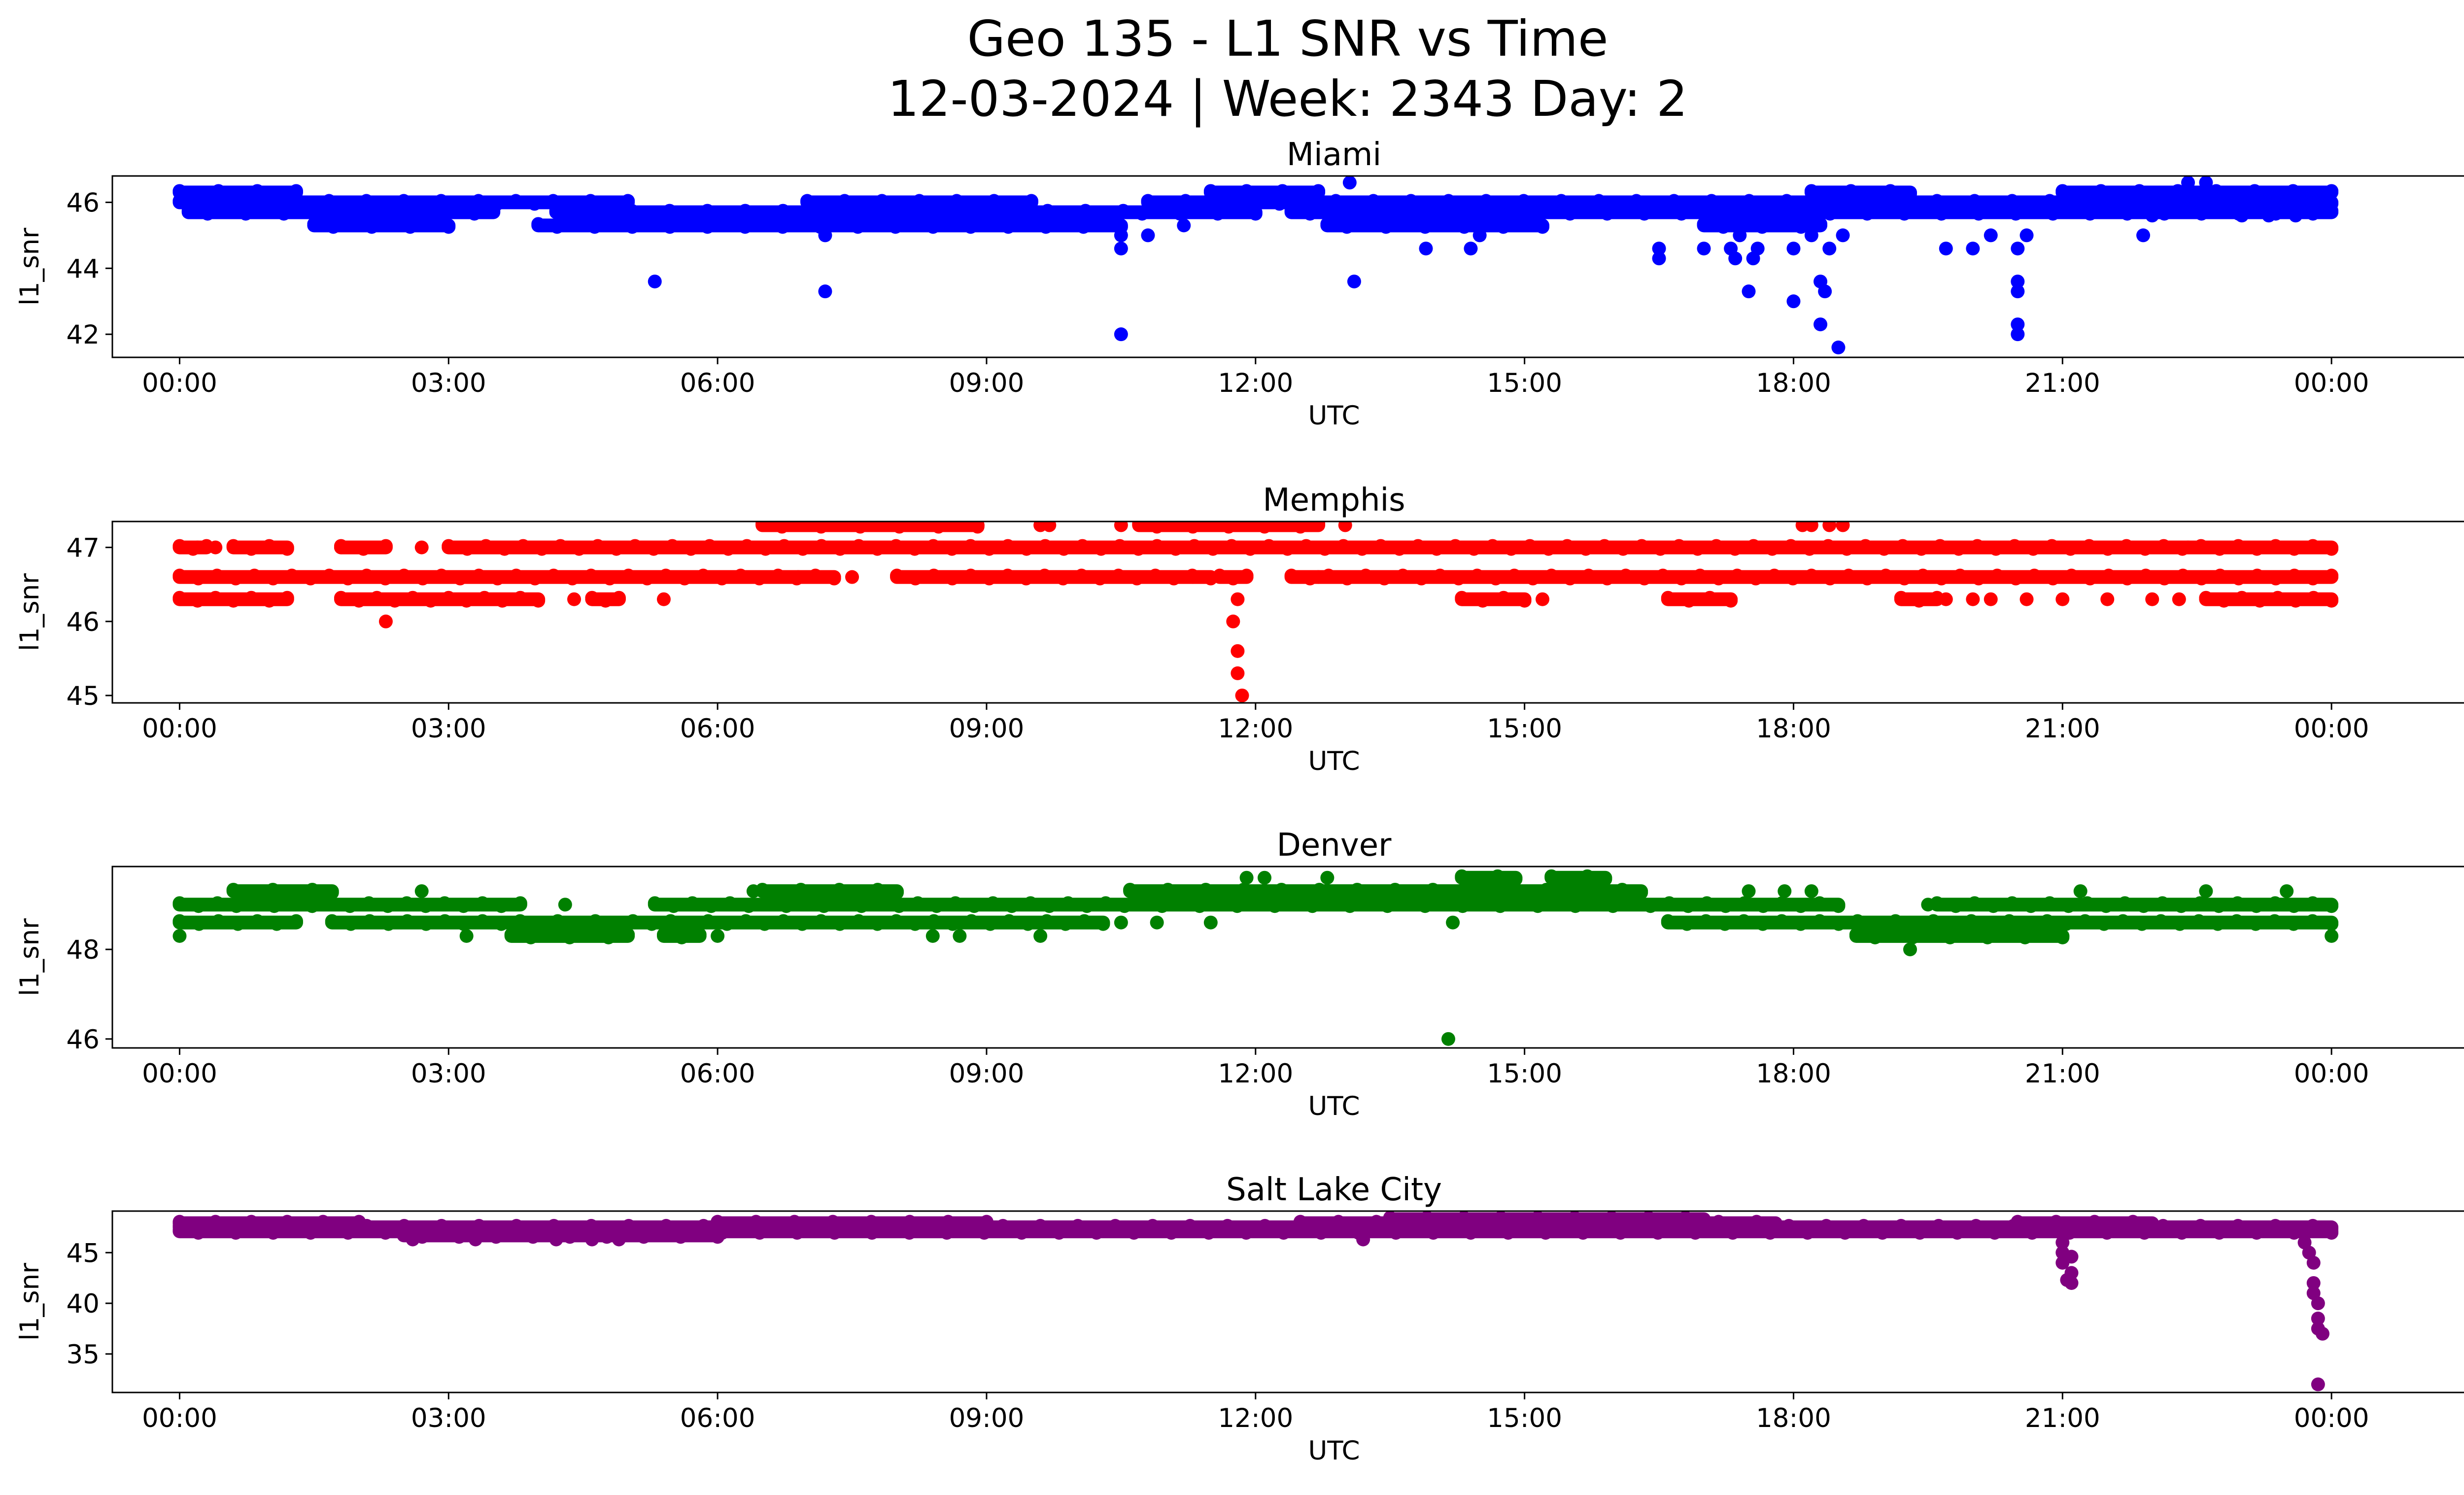  I want to click on x-tick-label: 21:00, so click(2062, 383).